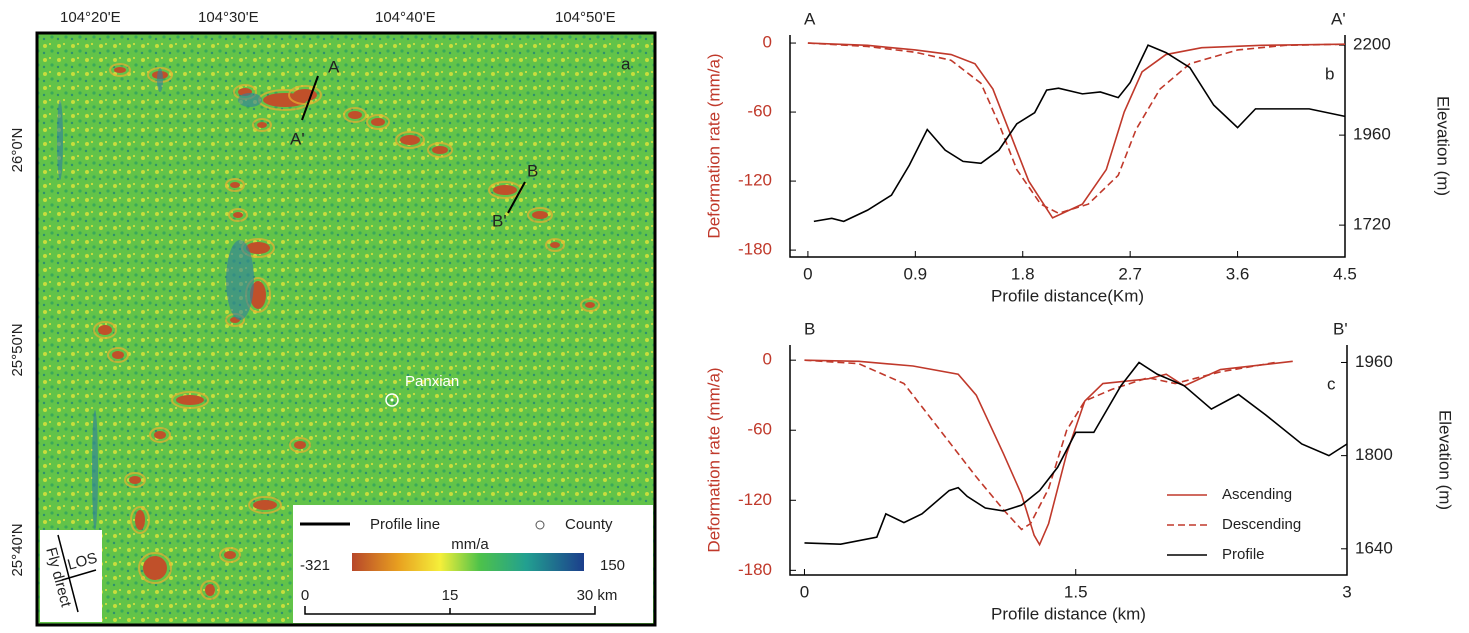  I want to click on x-tick-label: 3.6, so click(1238, 273).